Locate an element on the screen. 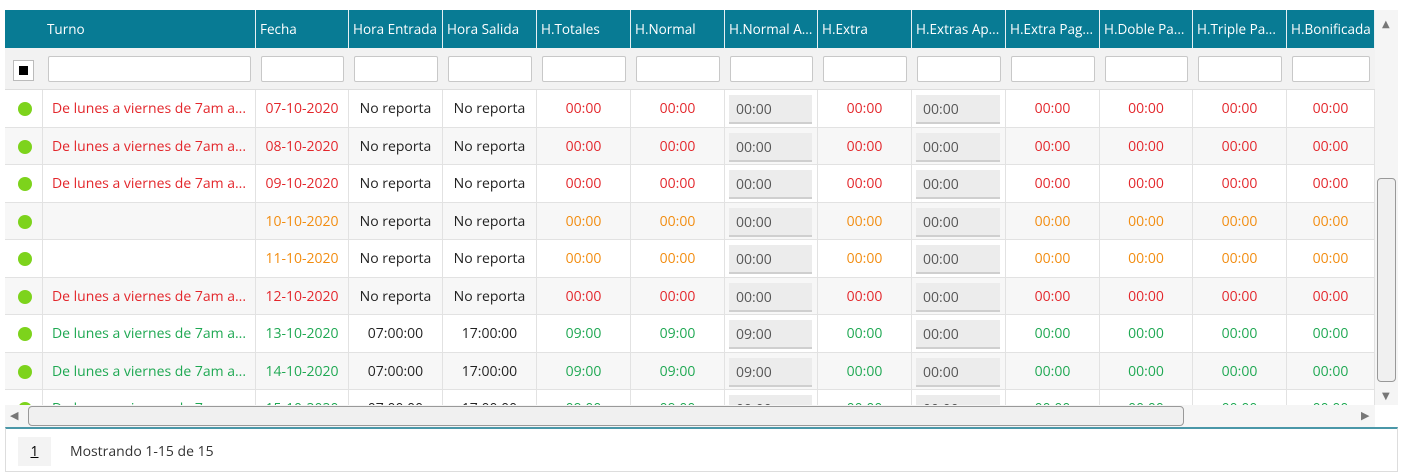 This screenshot has height=475, width=1403. page-button: 1 is located at coordinates (34, 451).